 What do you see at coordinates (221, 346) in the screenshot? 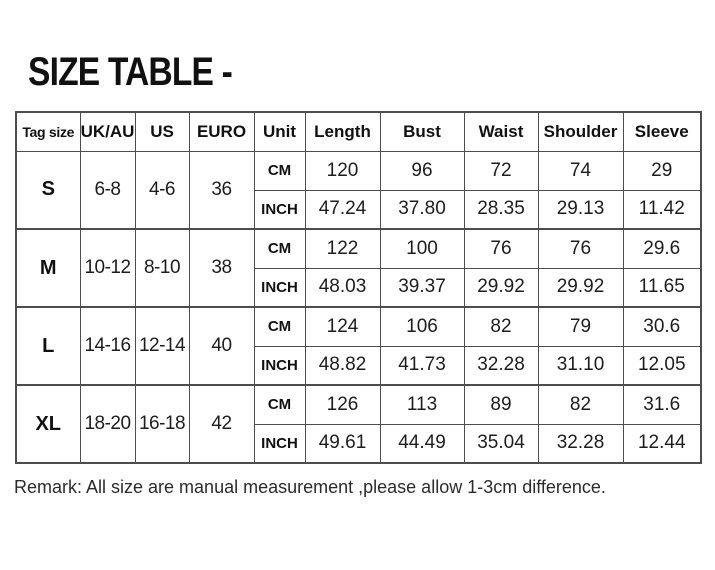
I see `euro-cell: 40` at bounding box center [221, 346].